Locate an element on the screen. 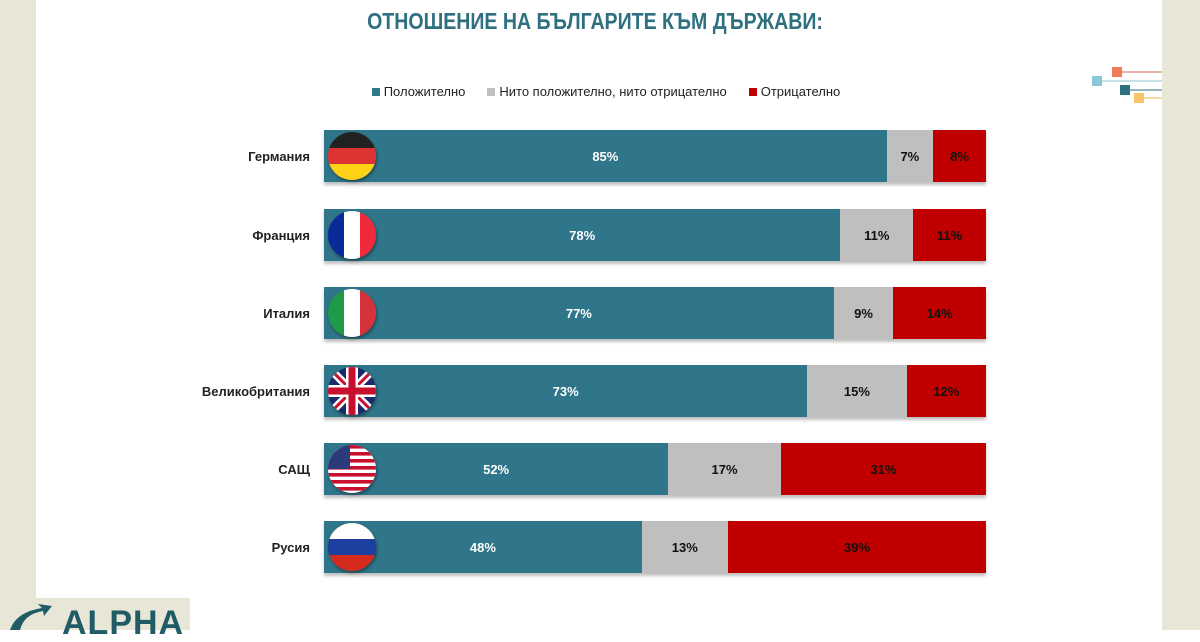  legend-label: Нито положително, нито отрицателно is located at coordinates (613, 91).